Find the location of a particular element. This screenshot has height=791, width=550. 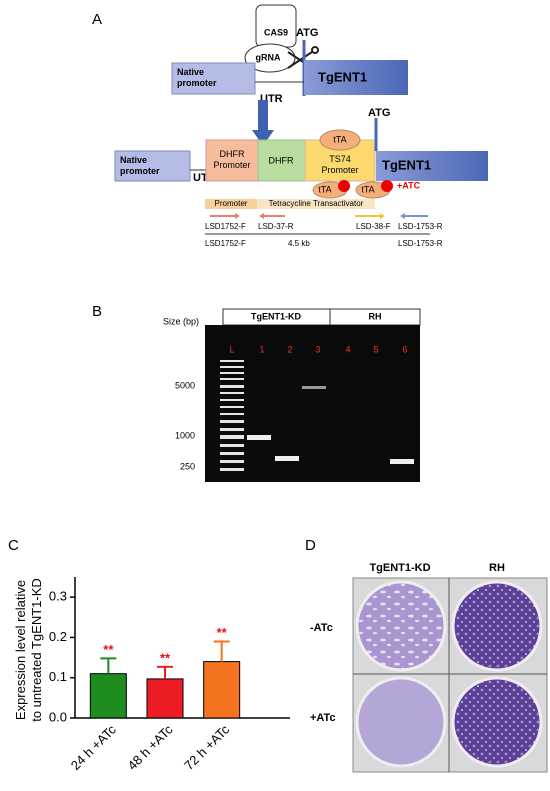

transactivator: Tetracycline Transactivator is located at coordinates (316, 203).